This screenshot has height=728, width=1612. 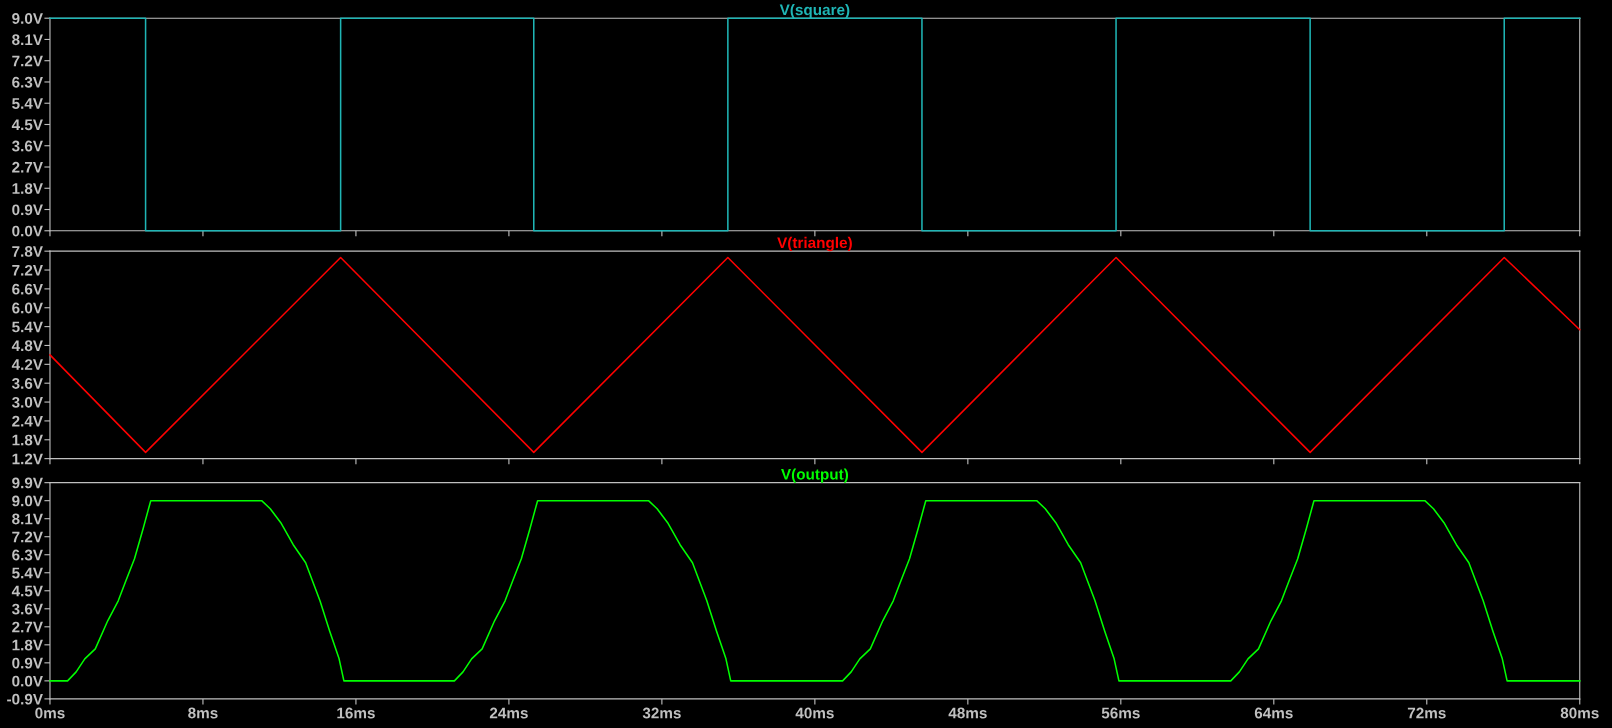 What do you see at coordinates (27, 402) in the screenshot?
I see `y-tick-label: 3.0V` at bounding box center [27, 402].